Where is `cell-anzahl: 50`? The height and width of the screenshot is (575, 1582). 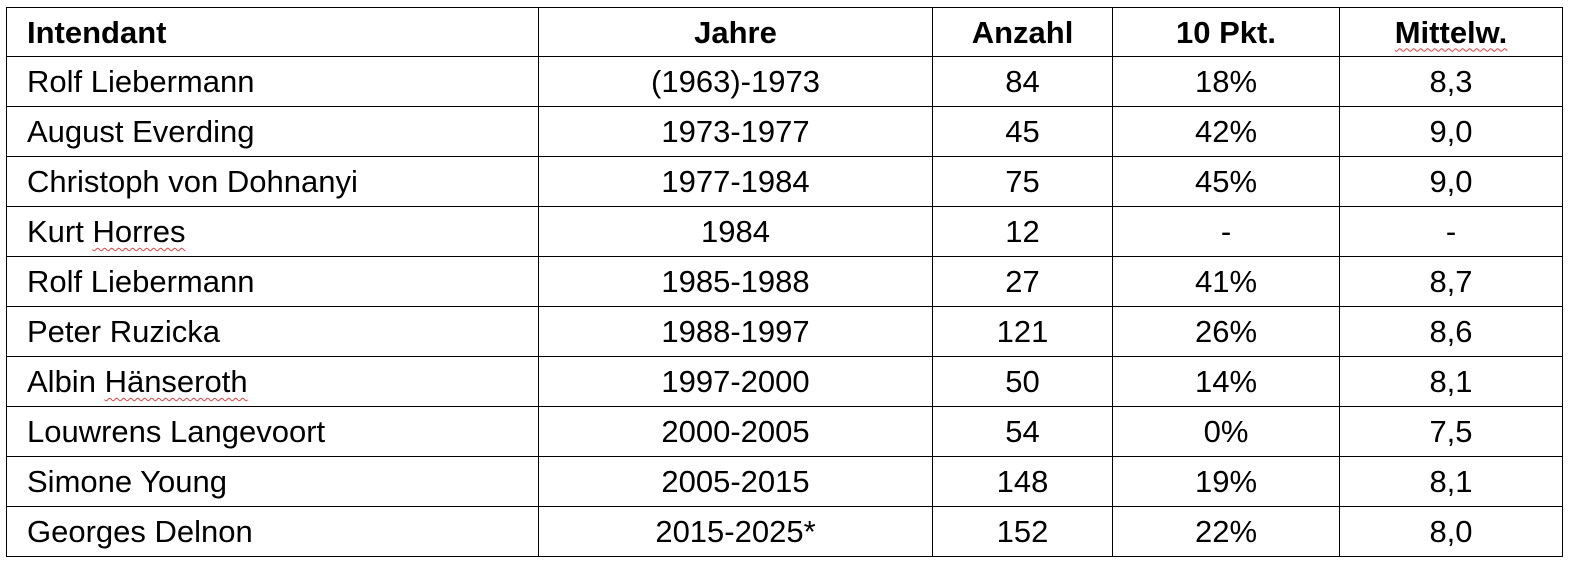 cell-anzahl: 50 is located at coordinates (1022, 381).